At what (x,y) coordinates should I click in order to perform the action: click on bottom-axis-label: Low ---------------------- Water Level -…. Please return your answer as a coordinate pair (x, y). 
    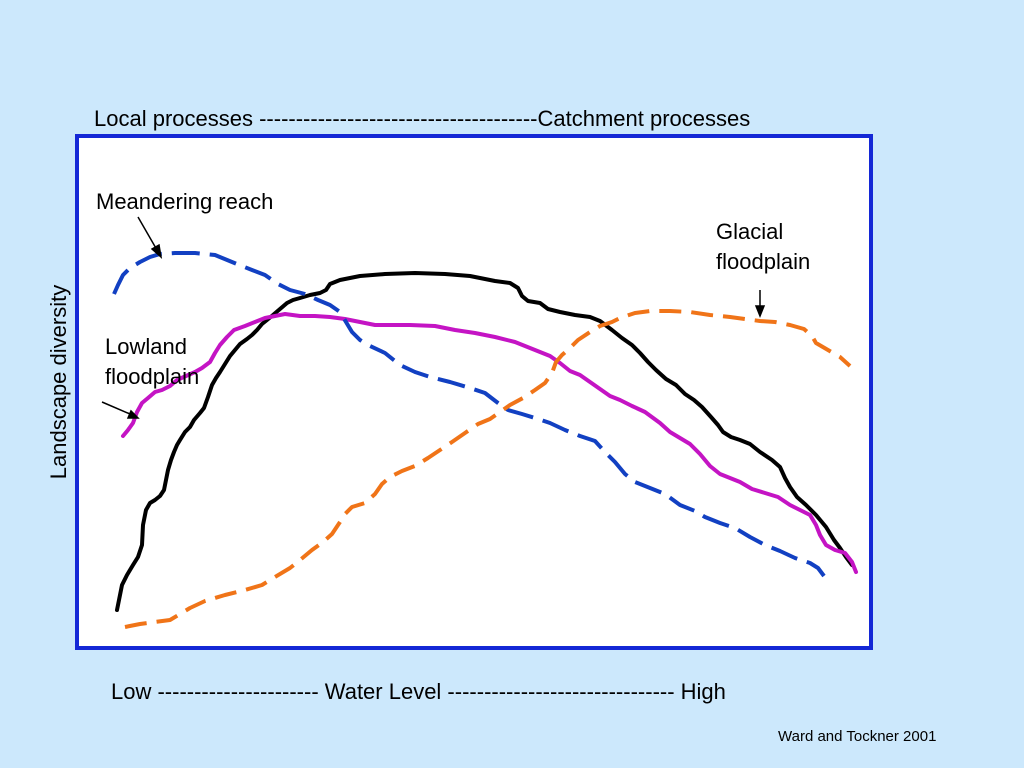
    Looking at the image, I should click on (418, 691).